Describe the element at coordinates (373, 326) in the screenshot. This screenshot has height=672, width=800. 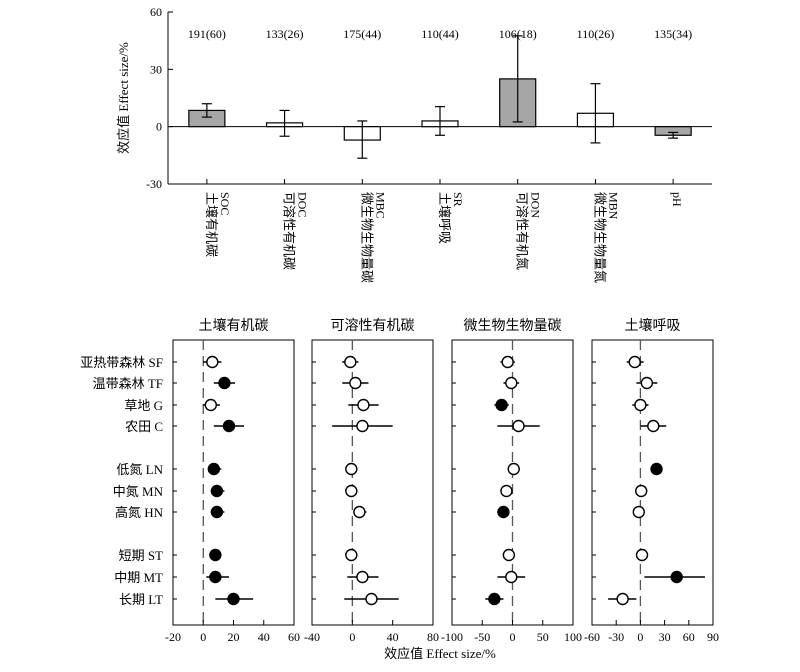
I see `panel-title: 可溶性有机碳` at that location.